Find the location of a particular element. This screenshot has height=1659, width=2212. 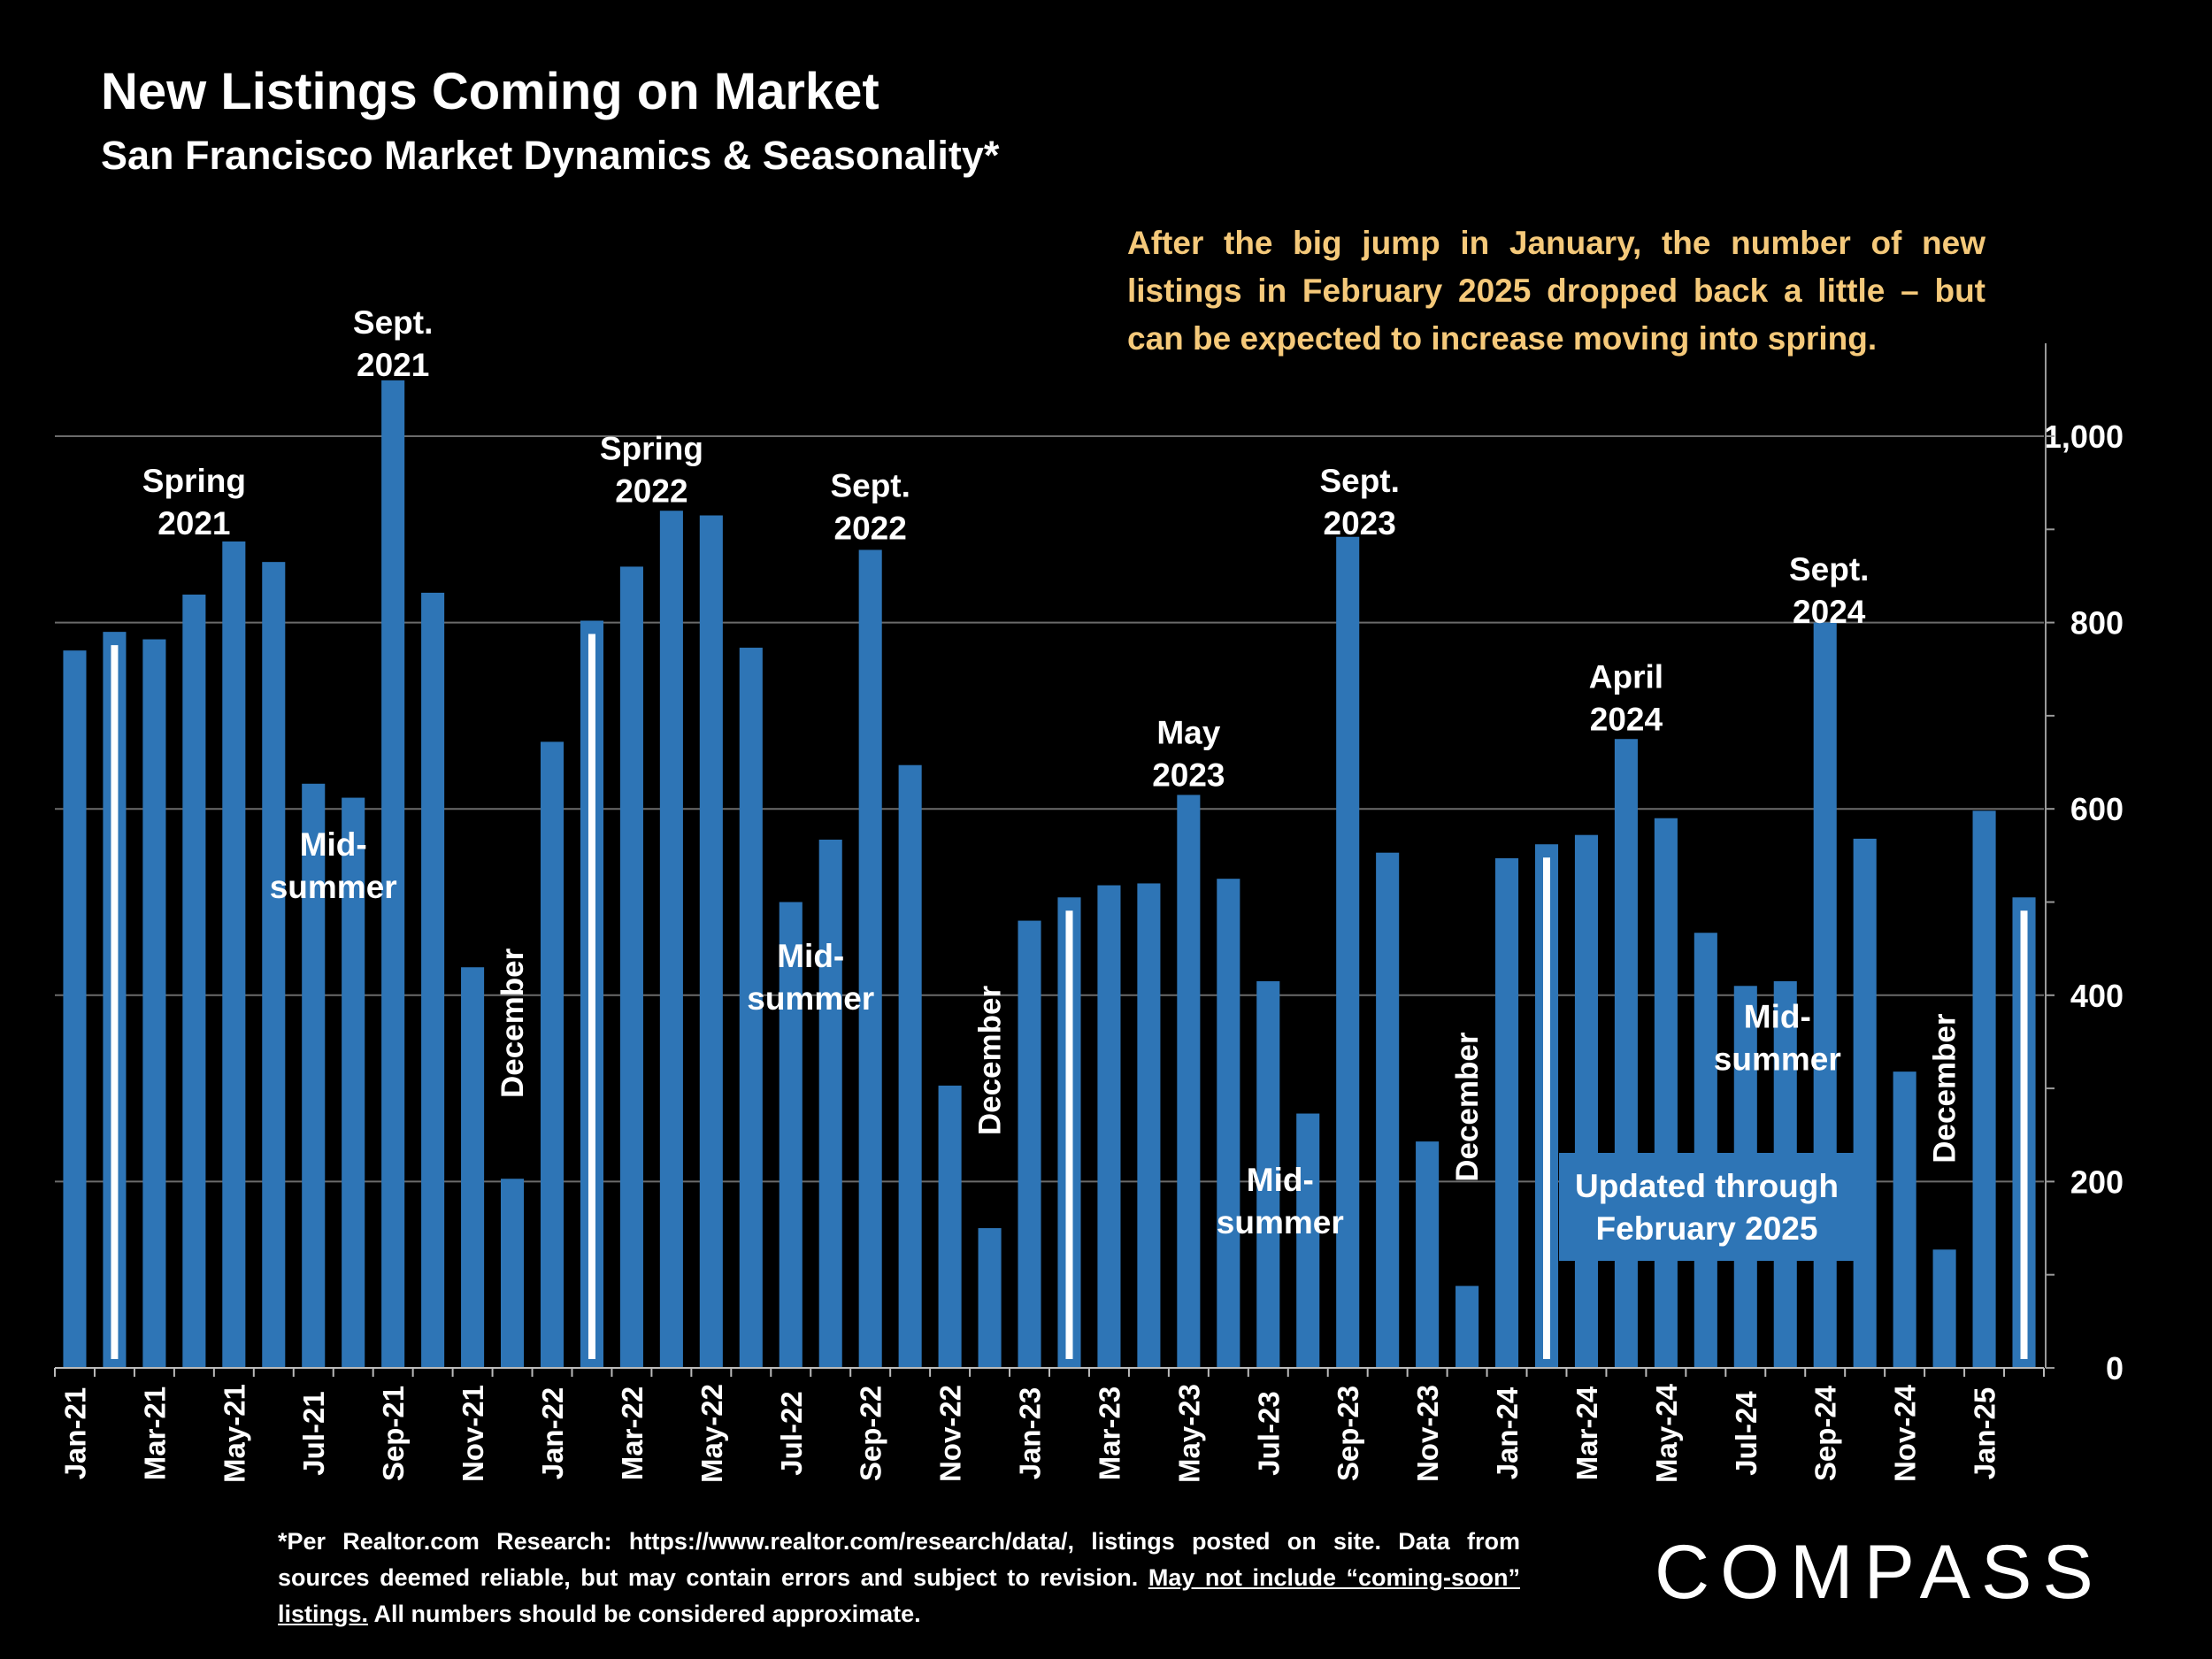

x-tick-label: Mar-23 is located at coordinates (1109, 1433).